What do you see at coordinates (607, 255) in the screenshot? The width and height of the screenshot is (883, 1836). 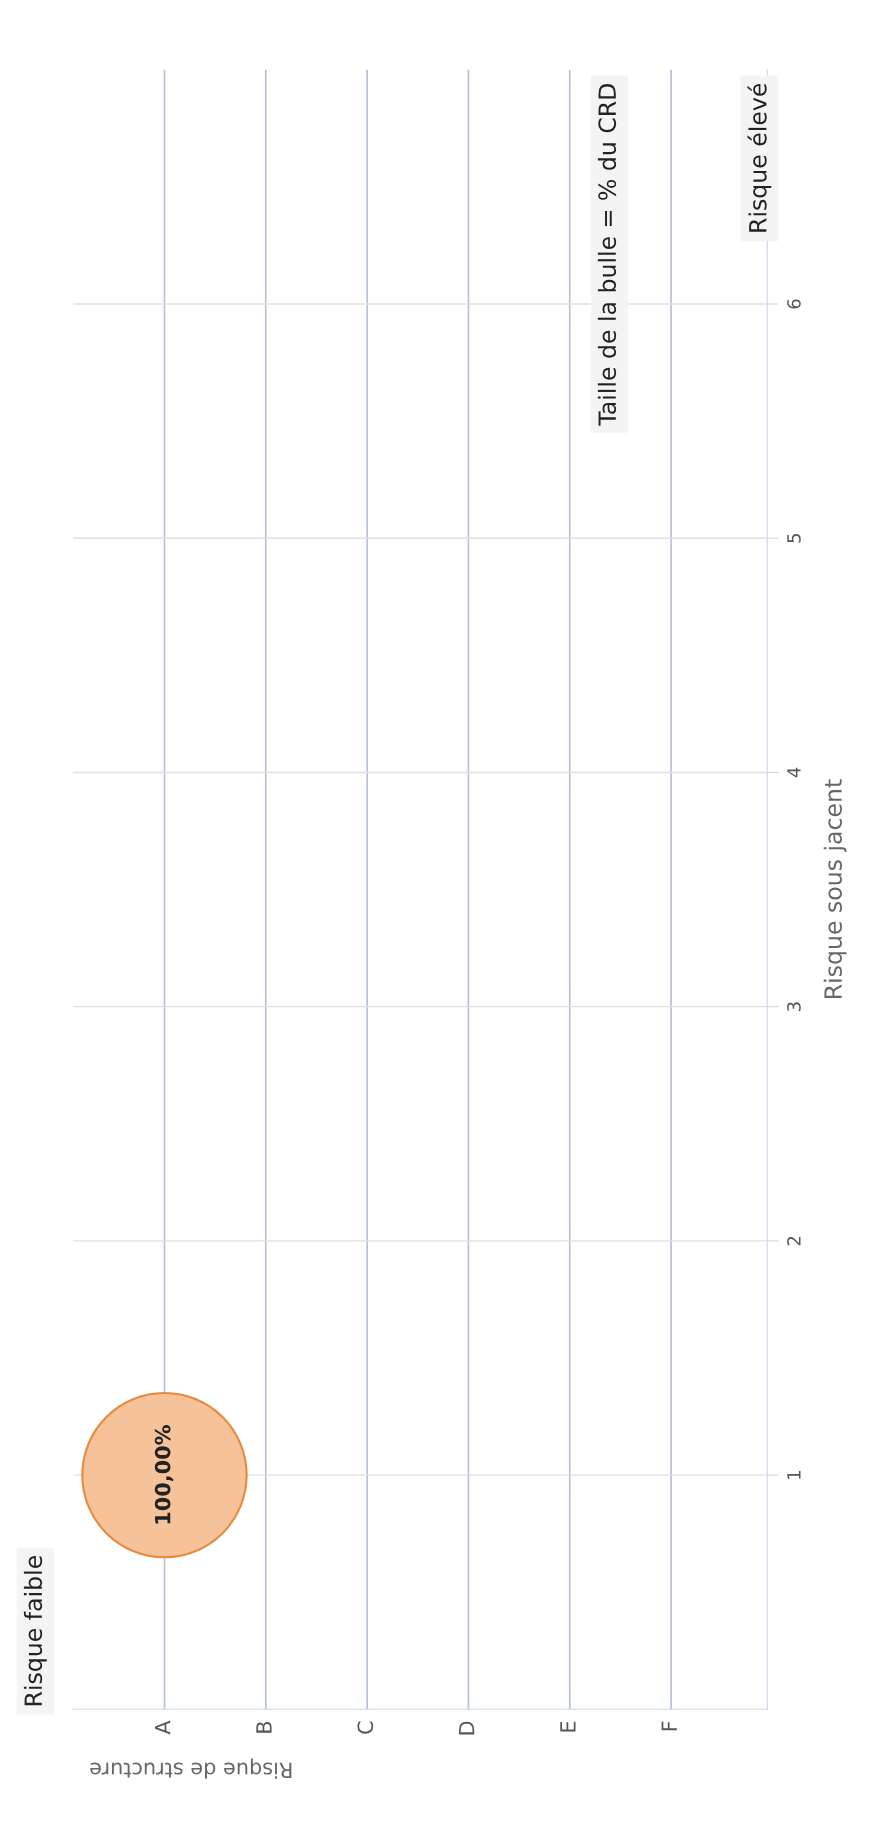 I see `annotation: Taille de la bulle = % du CRD` at bounding box center [607, 255].